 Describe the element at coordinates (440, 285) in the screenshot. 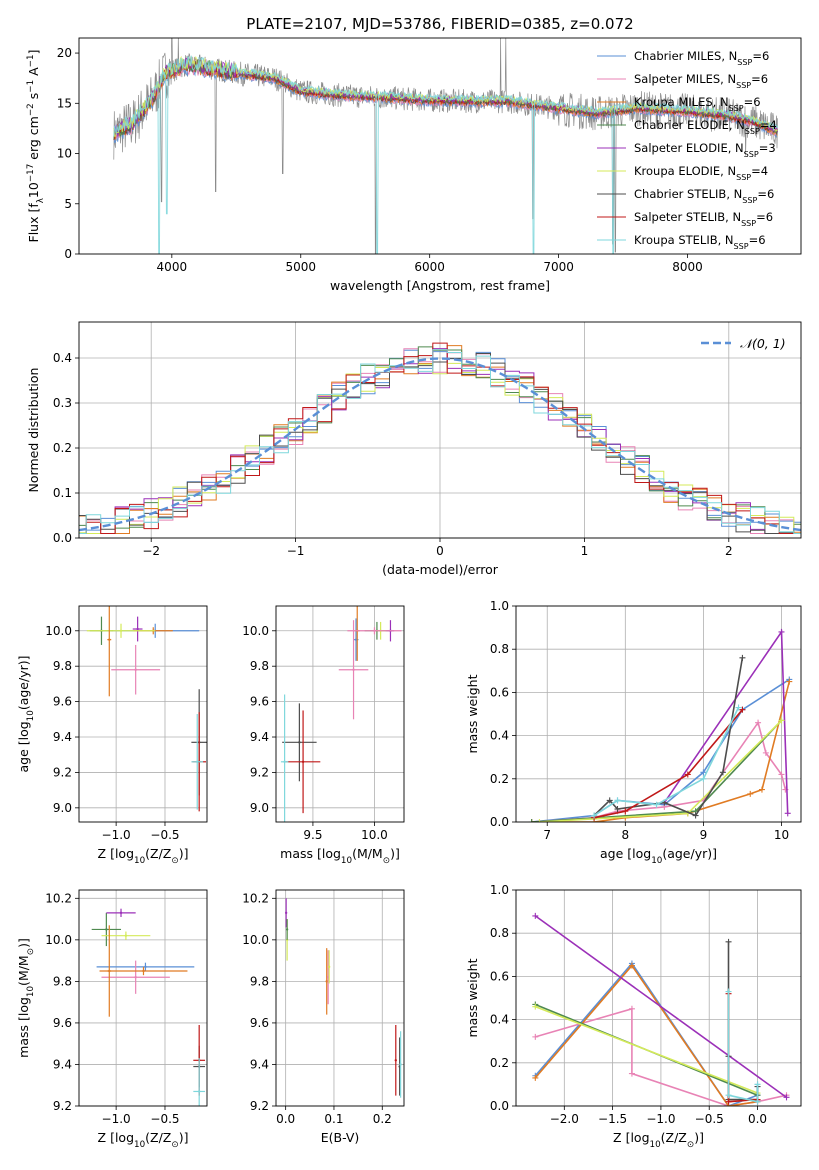

I see `x-axis-label-part: wavelength [Angstrom, rest frame]` at that location.